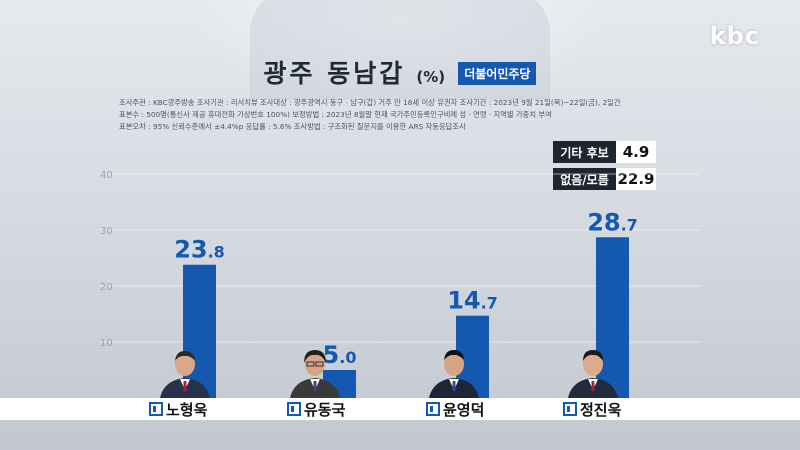 The height and width of the screenshot is (450, 800). What do you see at coordinates (340, 355) in the screenshot?
I see `bar-value-label: 5.0` at bounding box center [340, 355].